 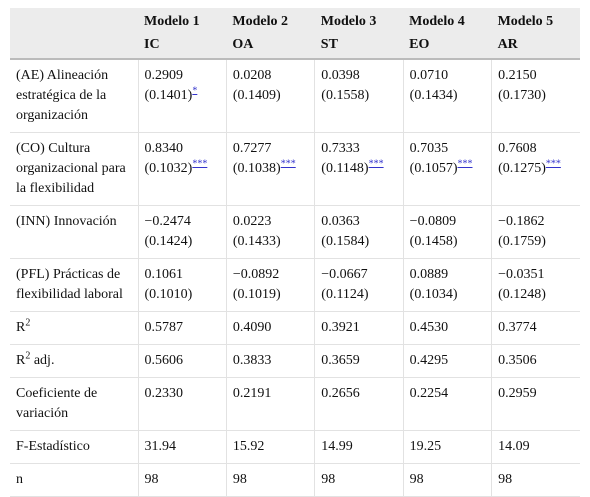 What do you see at coordinates (517, 75) in the screenshot?
I see `coefficient: 0.2150` at bounding box center [517, 75].